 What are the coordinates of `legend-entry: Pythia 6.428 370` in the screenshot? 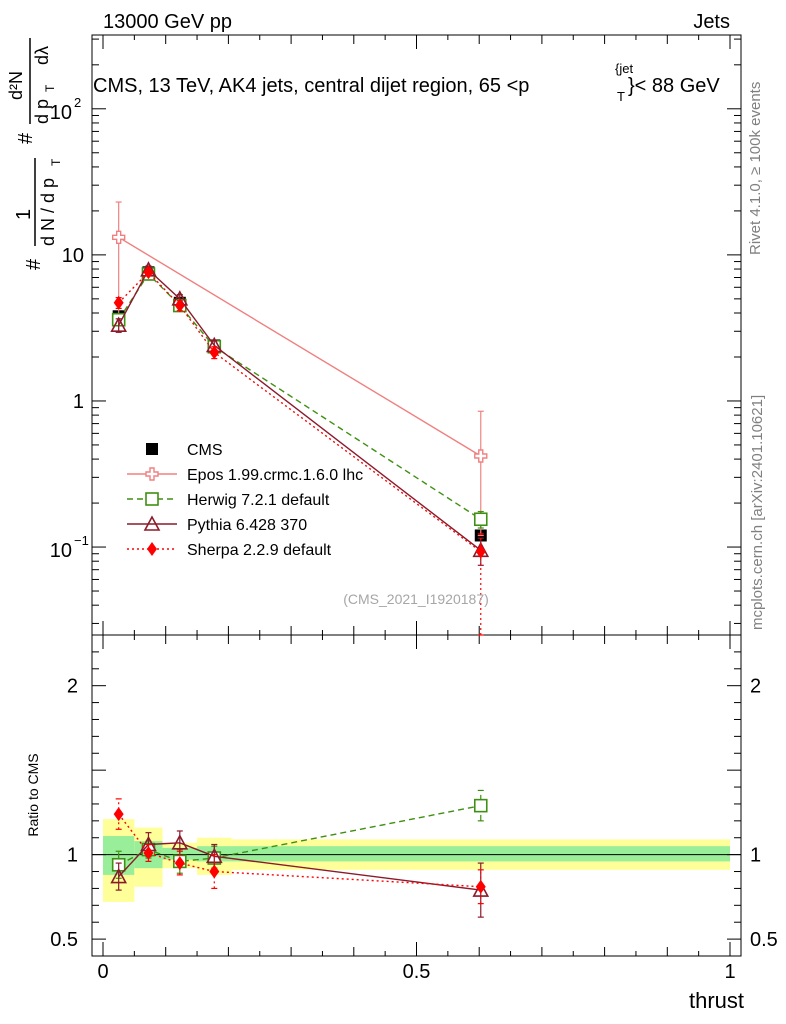 It's located at (217, 524).